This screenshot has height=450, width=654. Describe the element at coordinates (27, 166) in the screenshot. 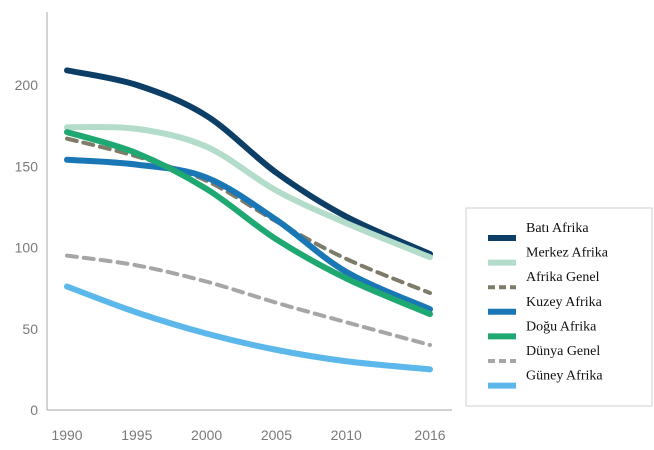

I see `y-tick-label: 150` at that location.